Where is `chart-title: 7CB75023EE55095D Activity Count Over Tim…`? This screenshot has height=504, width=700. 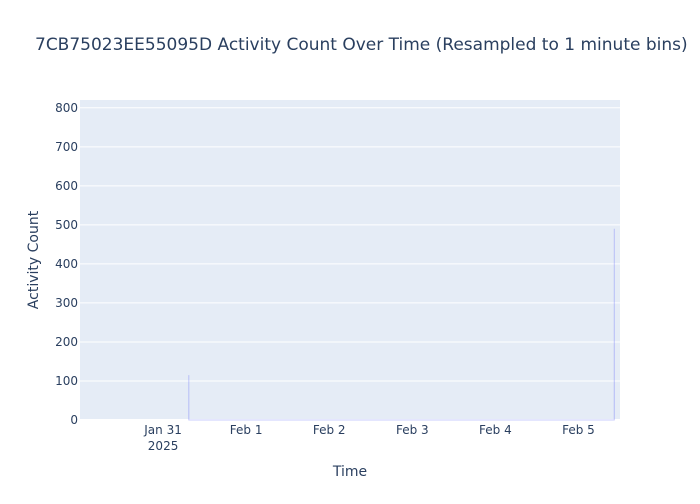 chart-title: 7CB75023EE55095D Activity Count Over Tim… is located at coordinates (361, 45).